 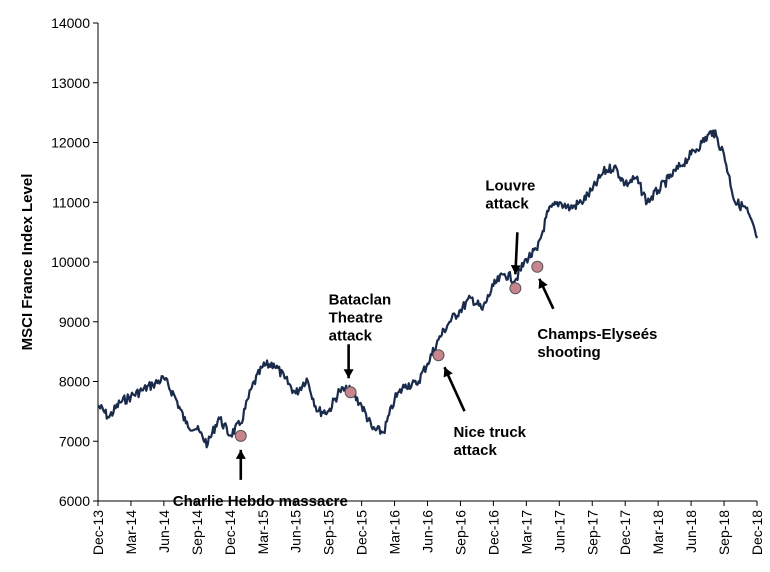 I want to click on y-tick-label: 12000, so click(x=70, y=143).